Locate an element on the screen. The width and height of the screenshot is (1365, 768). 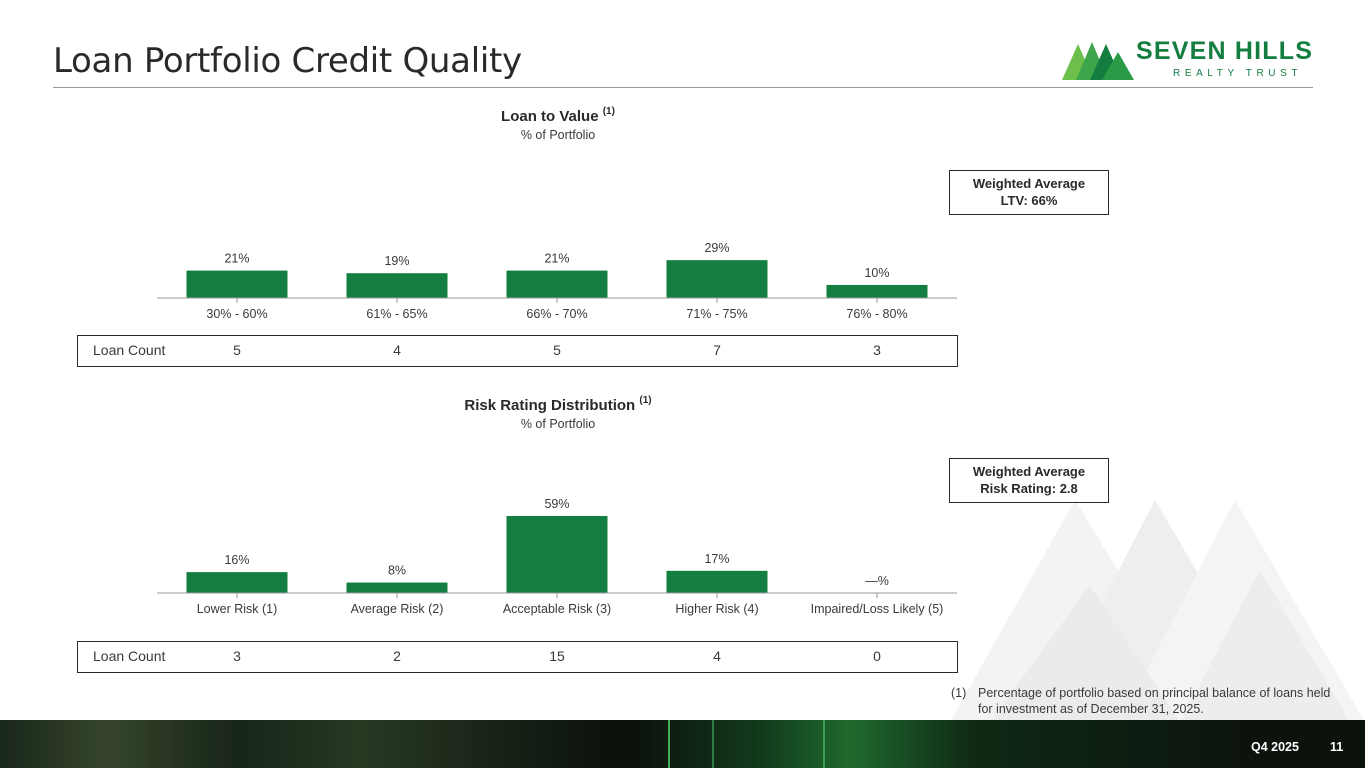
page-number: 11 is located at coordinates (1337, 747).